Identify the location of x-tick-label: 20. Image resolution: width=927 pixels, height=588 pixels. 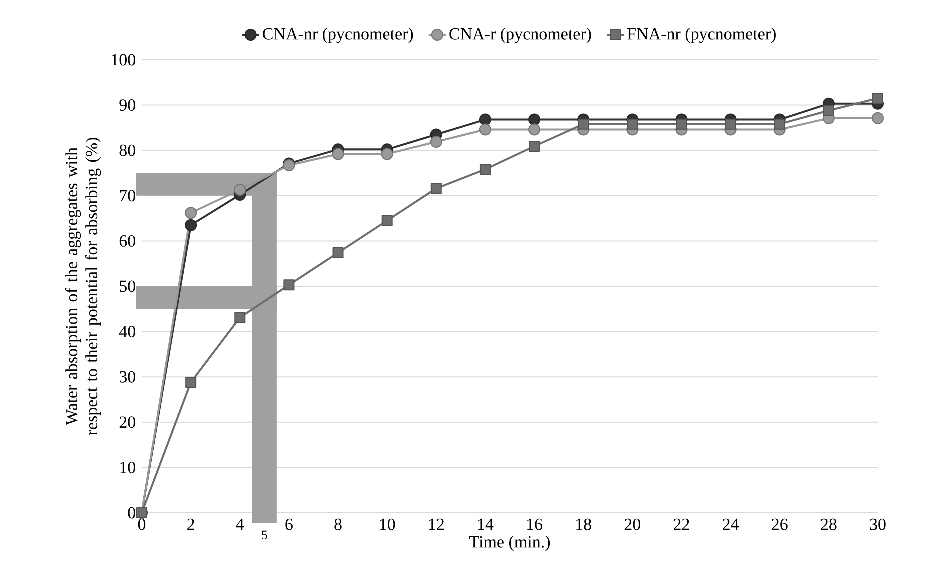
(632, 524).